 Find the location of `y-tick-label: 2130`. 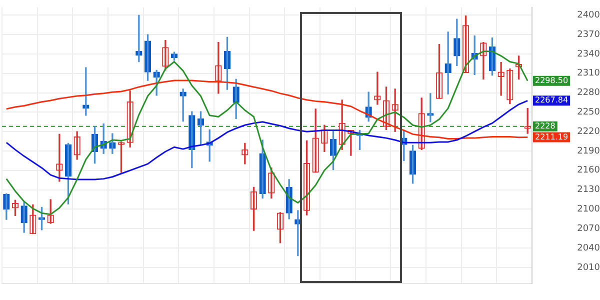

y-tick-label: 2130 is located at coordinates (588, 190).